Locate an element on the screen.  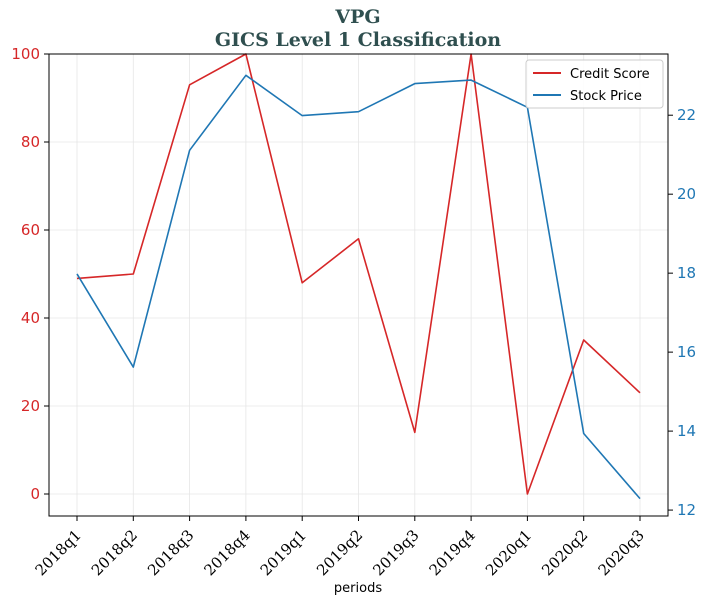
right-tick-label: 12 is located at coordinates (686, 510).